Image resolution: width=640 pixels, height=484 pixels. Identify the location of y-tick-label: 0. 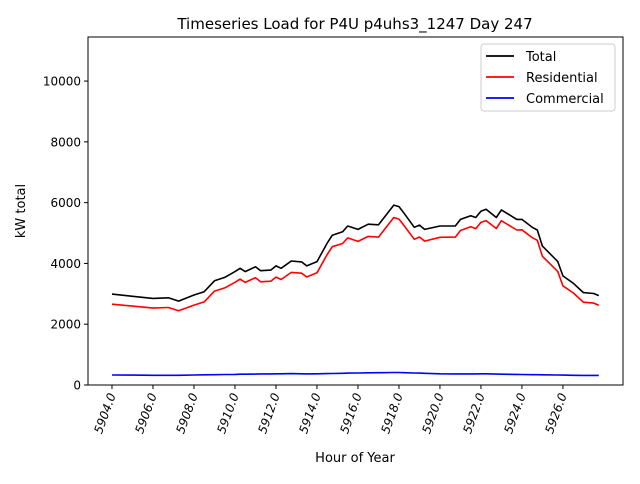
(77, 386).